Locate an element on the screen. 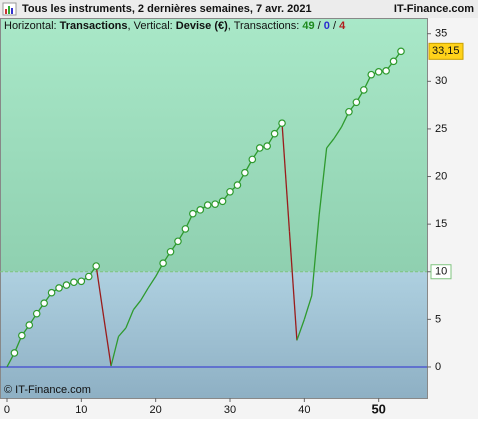  site-name: IT-Finance.com is located at coordinates (434, 9).